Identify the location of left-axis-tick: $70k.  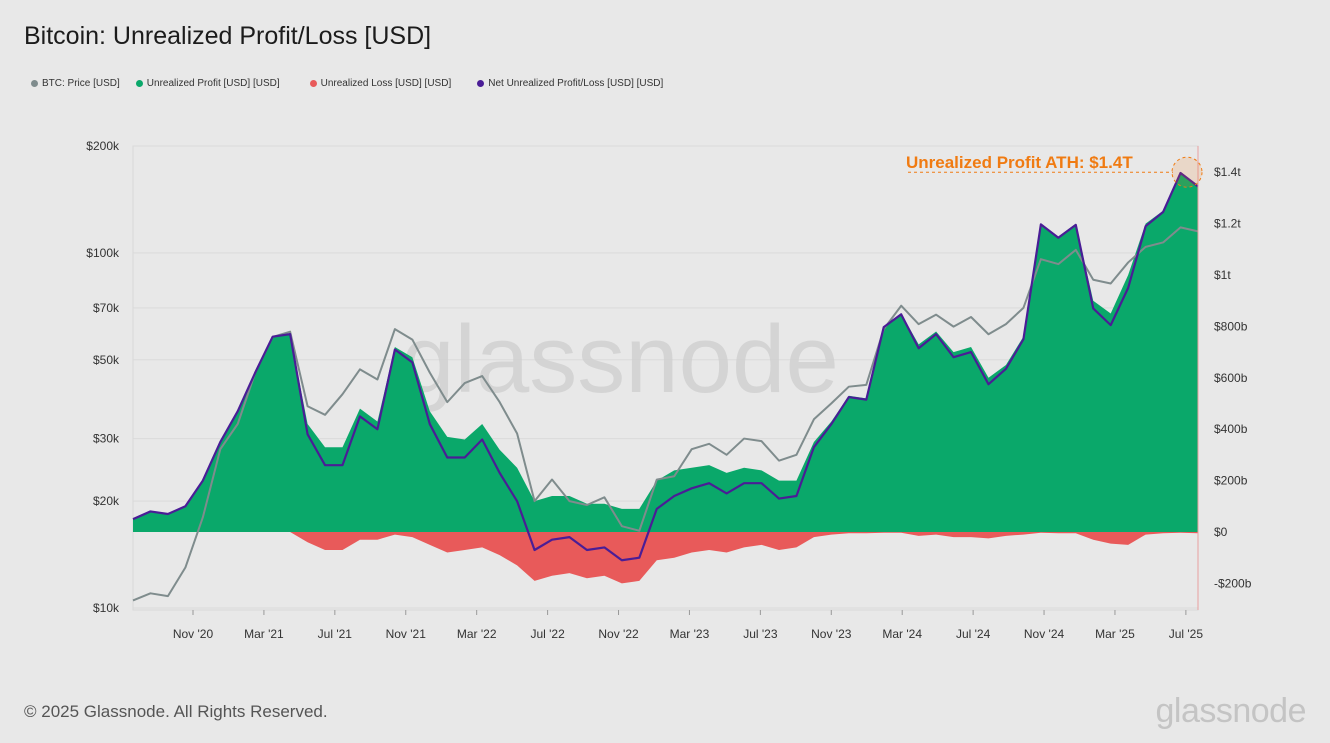
(106, 308).